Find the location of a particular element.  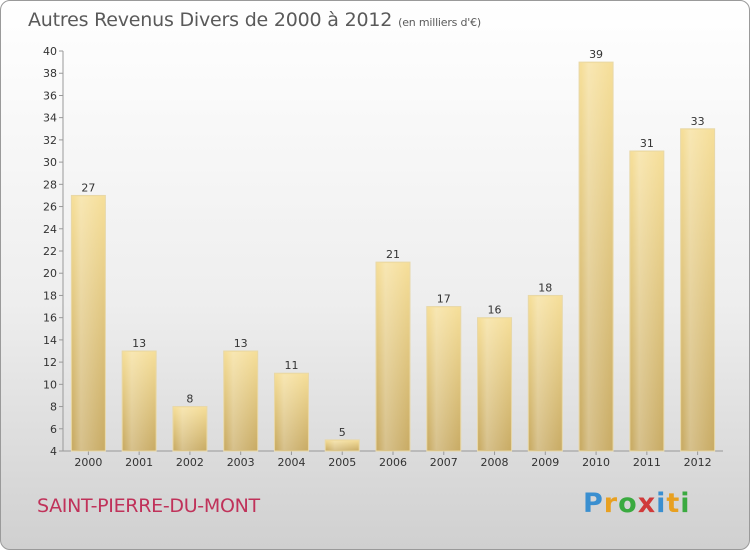

y-tick-label: 12 is located at coordinates (50, 362).